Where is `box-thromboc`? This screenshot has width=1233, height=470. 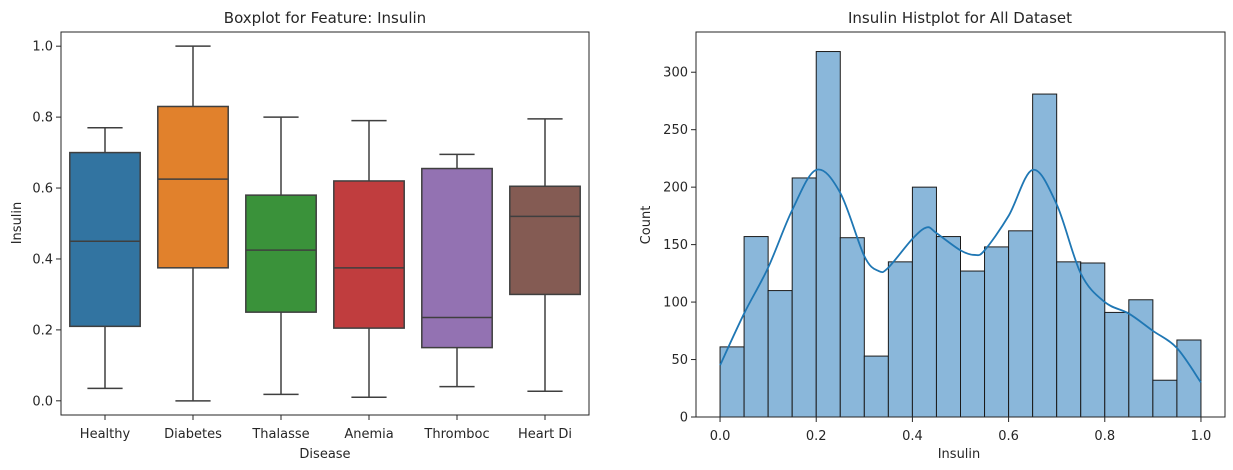 box-thromboc is located at coordinates (457, 270).